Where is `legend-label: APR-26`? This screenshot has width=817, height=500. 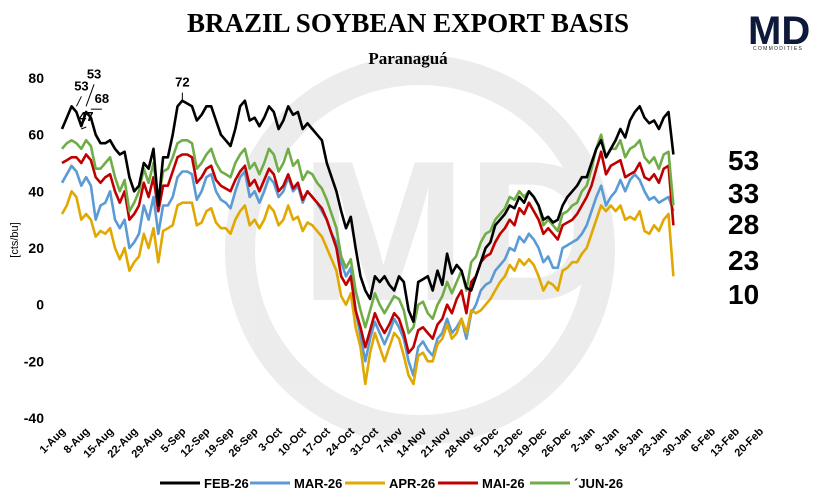 legend-label: APR-26 is located at coordinates (412, 483).